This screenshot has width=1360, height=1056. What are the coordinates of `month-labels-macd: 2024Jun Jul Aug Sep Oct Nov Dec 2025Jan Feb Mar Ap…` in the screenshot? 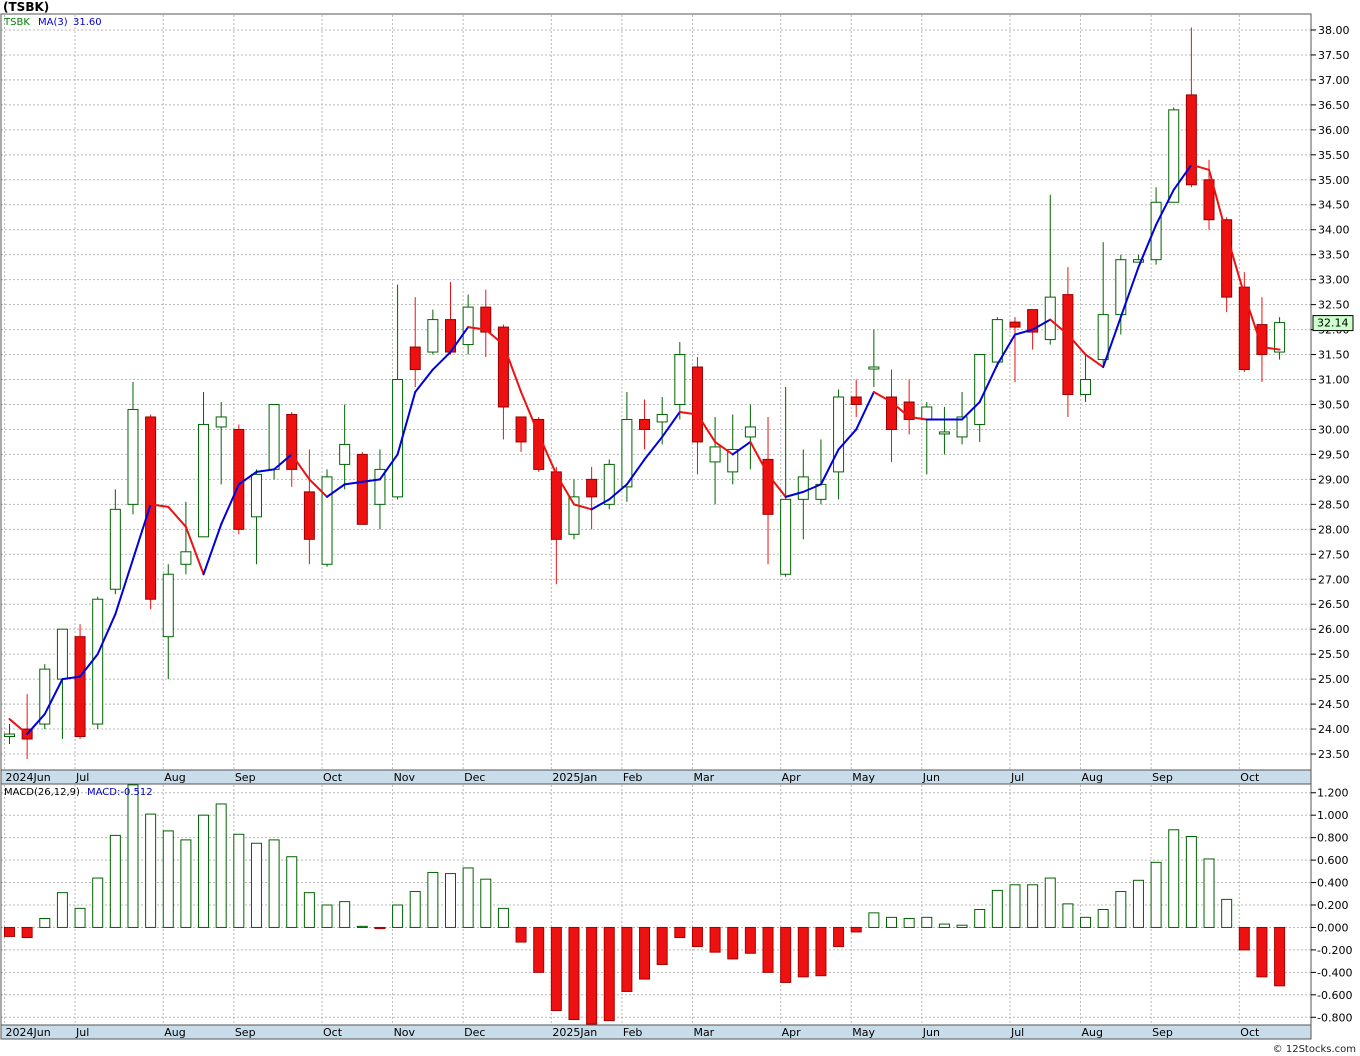 It's located at (633, 1032).